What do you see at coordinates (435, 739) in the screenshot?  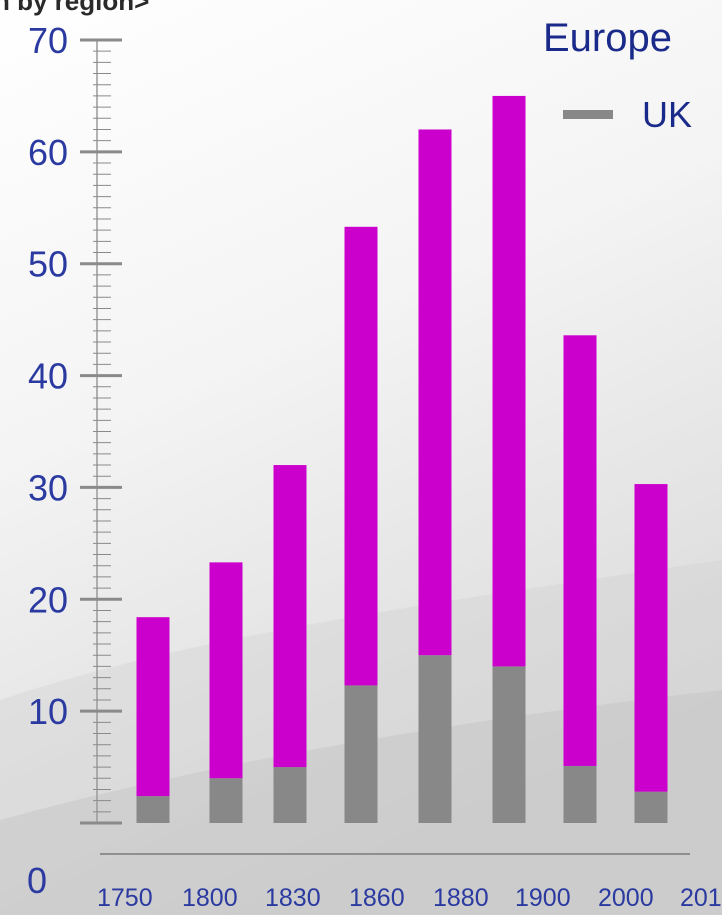 I see `bar-1880-uk` at bounding box center [435, 739].